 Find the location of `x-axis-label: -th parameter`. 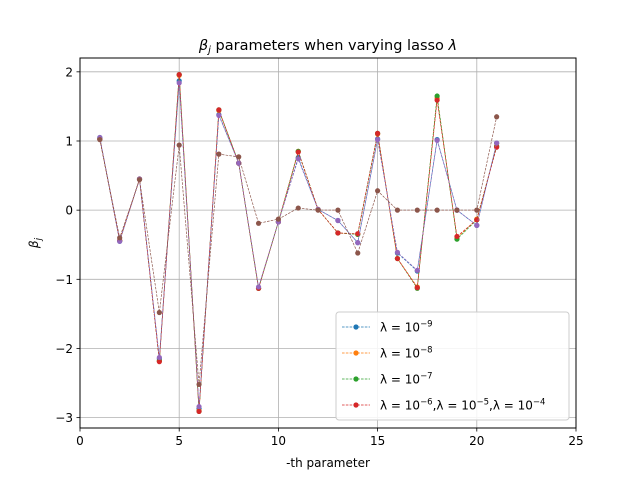

x-axis-label: -th parameter is located at coordinates (328, 463).